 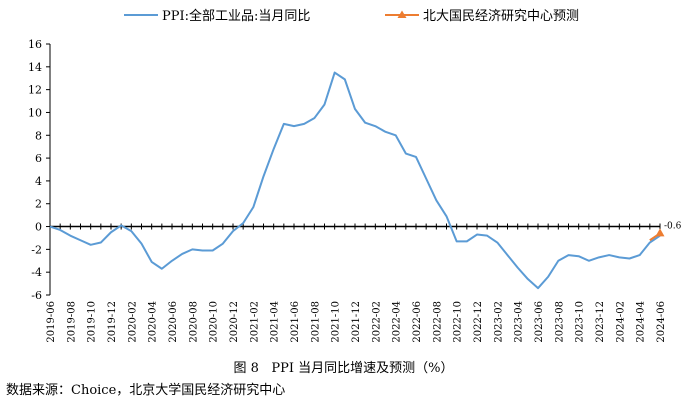 What do you see at coordinates (35, 112) in the screenshot?
I see `y-tick-label: 10` at bounding box center [35, 112].